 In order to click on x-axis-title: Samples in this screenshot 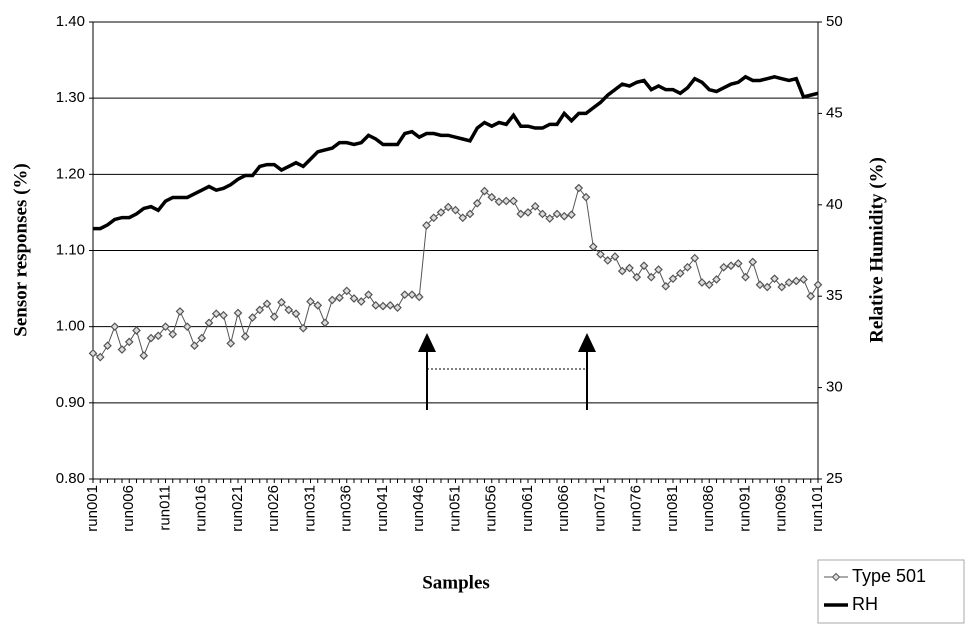, I will do `click(456, 582)`.